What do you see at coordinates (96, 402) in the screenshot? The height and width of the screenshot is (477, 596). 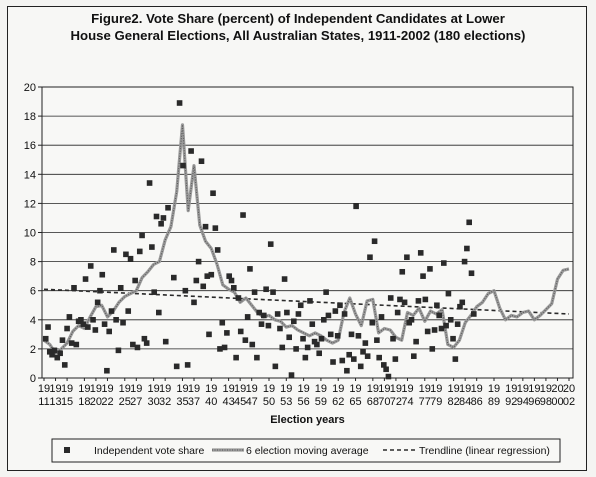 I see `x-tick-label-bottom: 20` at bounding box center [96, 402].